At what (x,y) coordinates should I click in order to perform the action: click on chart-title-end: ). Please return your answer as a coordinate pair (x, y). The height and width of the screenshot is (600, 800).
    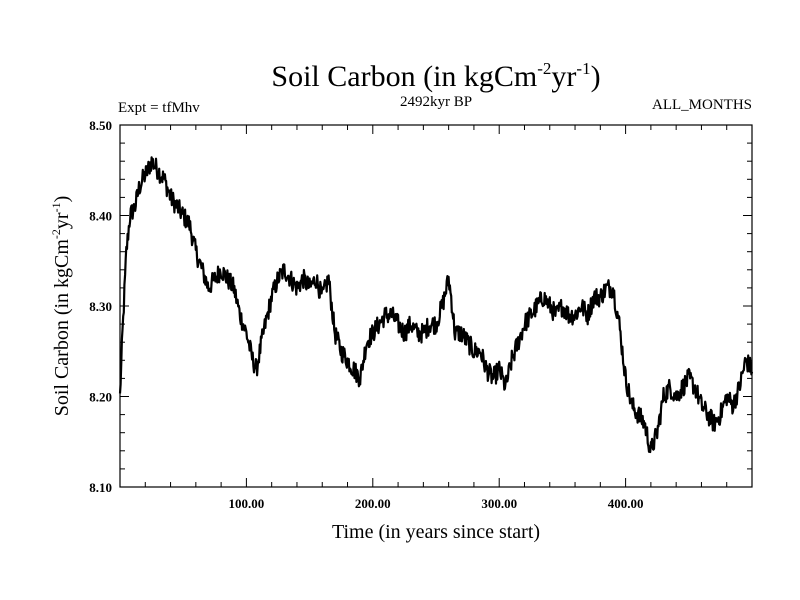
    Looking at the image, I should click on (596, 76).